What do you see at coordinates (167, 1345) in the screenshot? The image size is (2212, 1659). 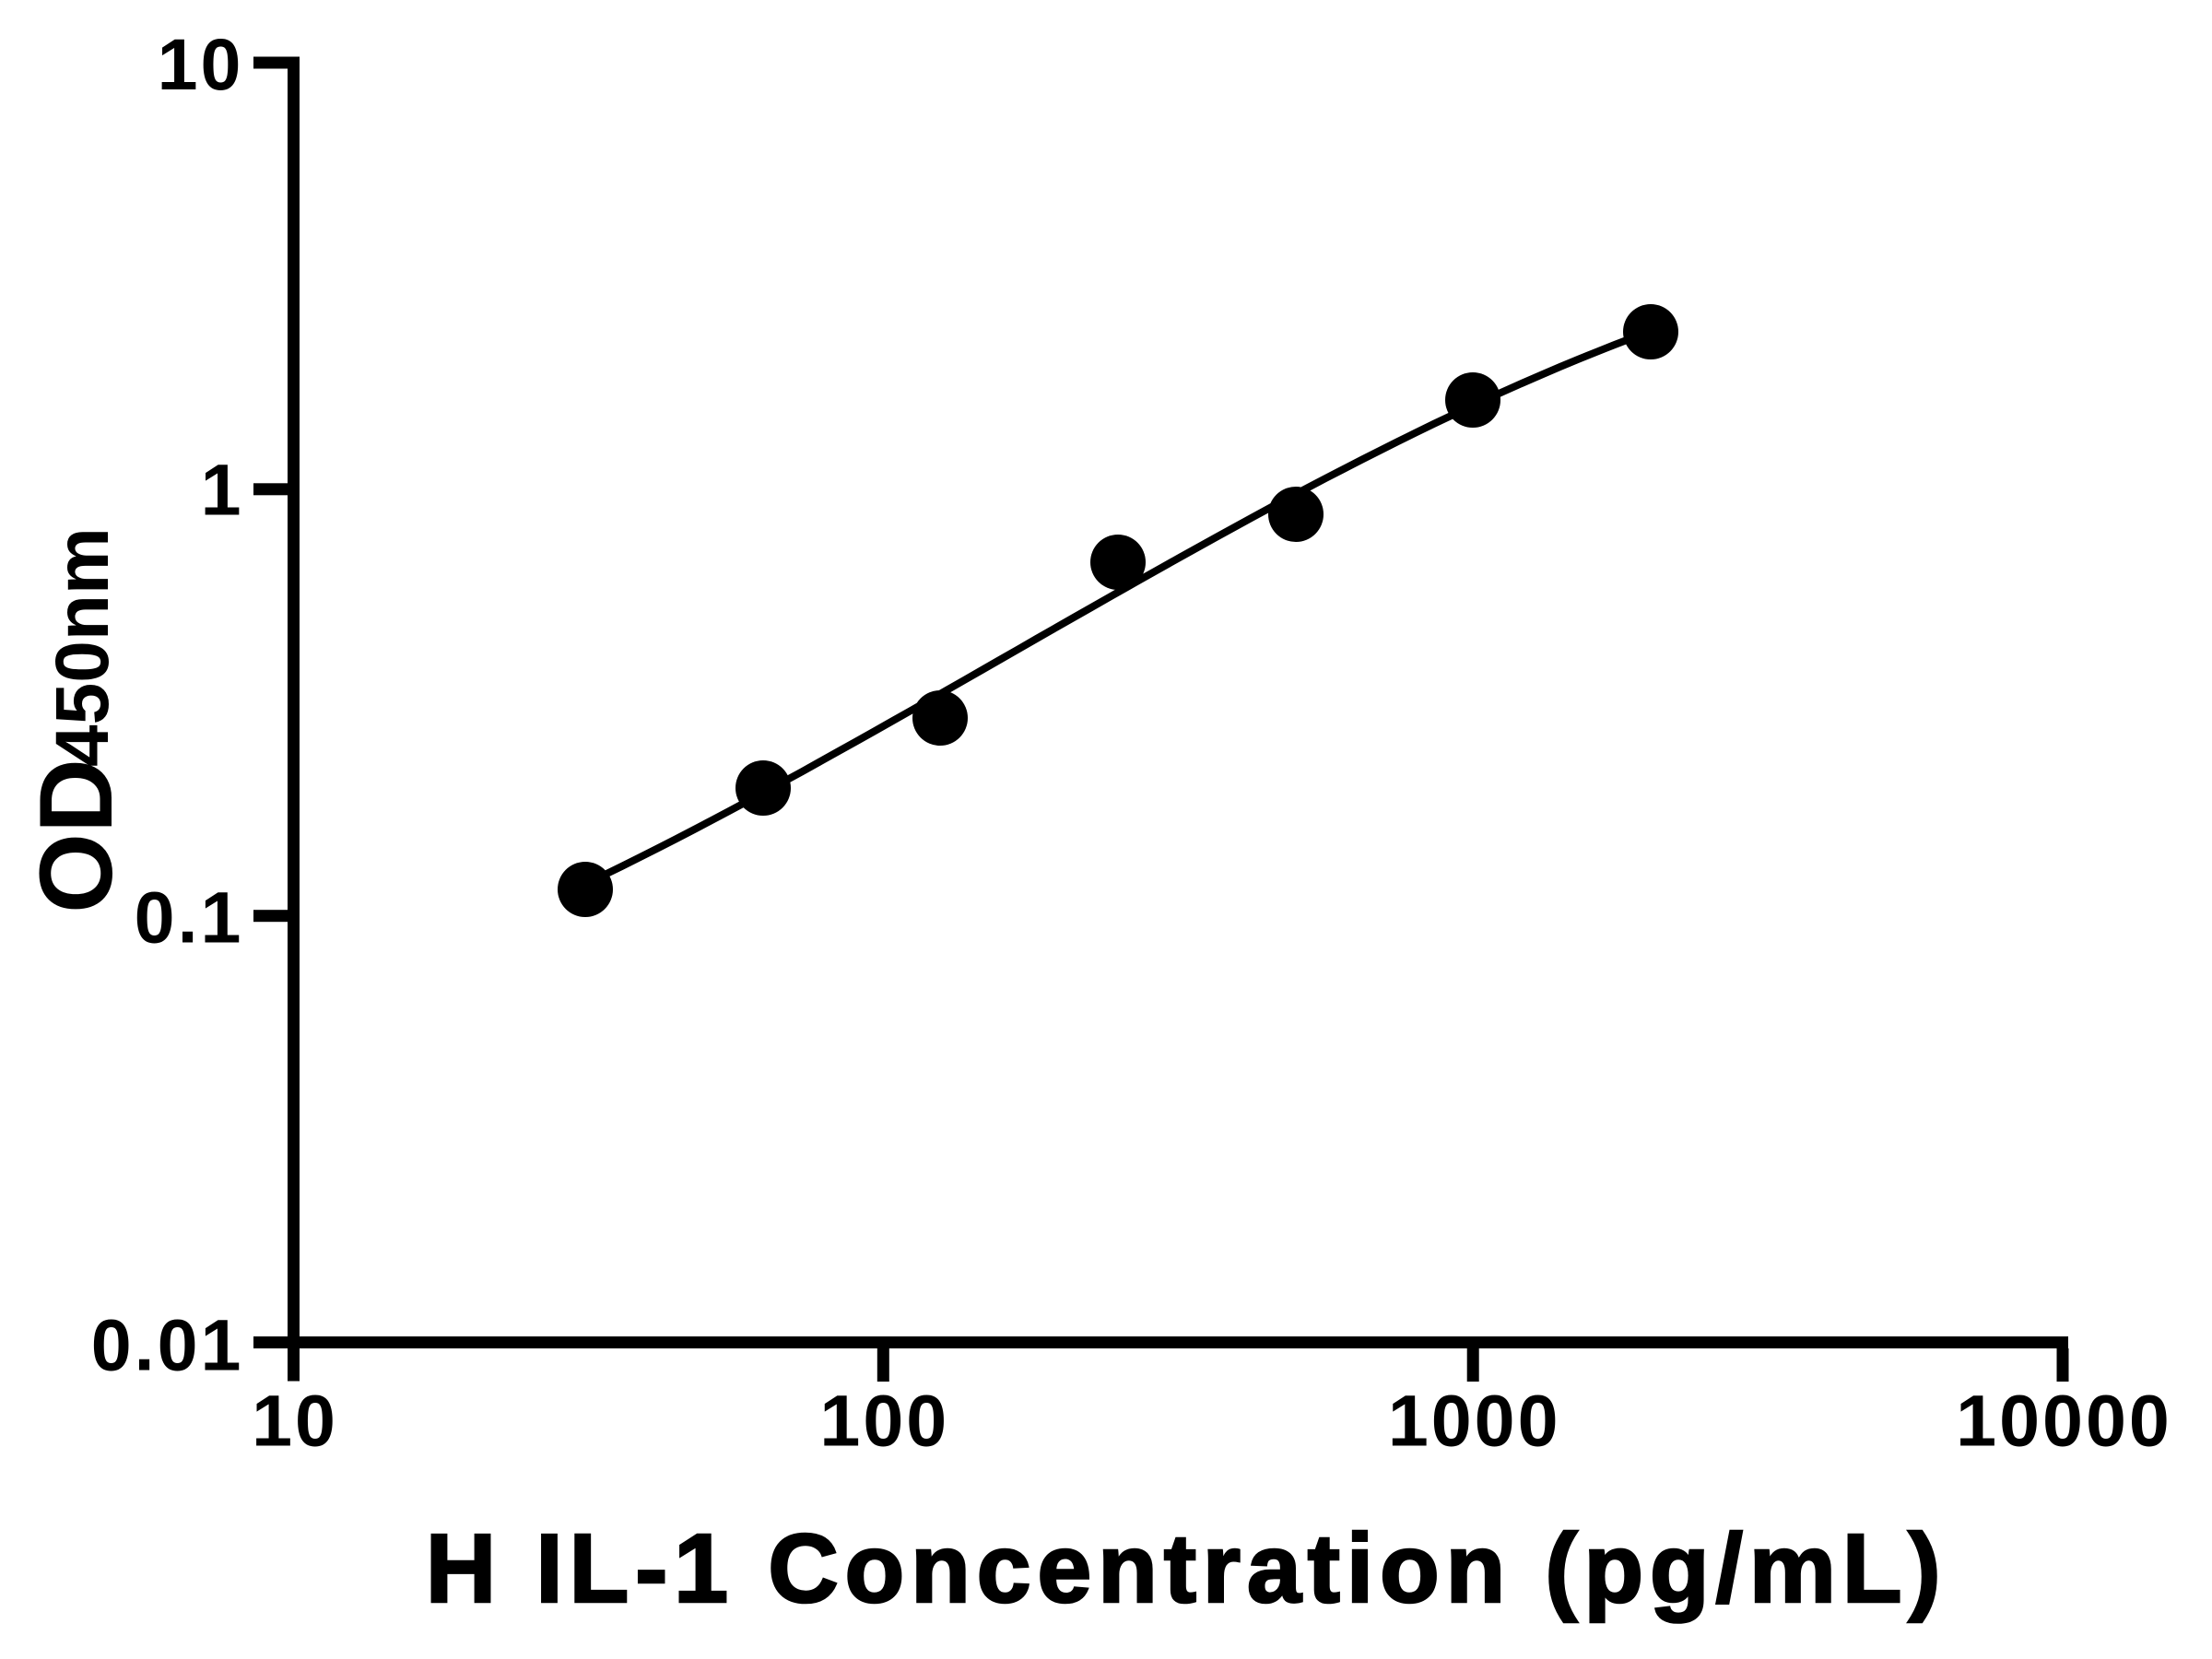 I see `svg-text: 0.01` at bounding box center [167, 1345].